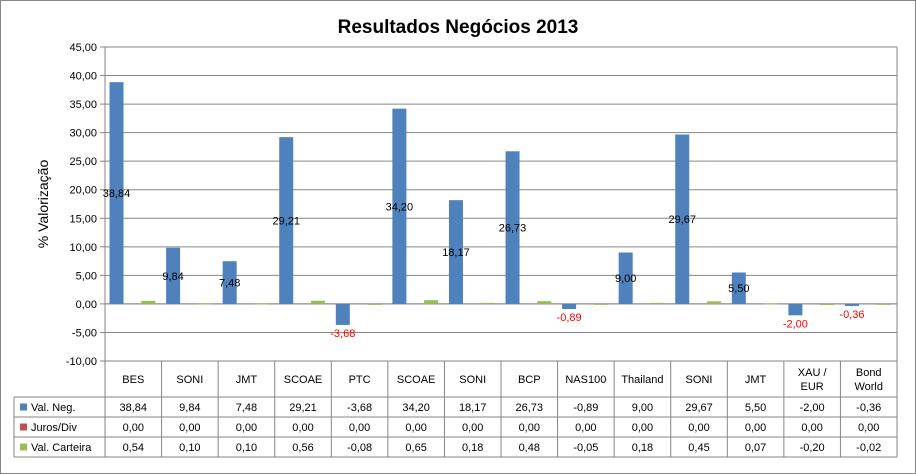 The image size is (916, 474). Describe the element at coordinates (83, 162) in the screenshot. I see `y-tick-label: 25,00` at that location.